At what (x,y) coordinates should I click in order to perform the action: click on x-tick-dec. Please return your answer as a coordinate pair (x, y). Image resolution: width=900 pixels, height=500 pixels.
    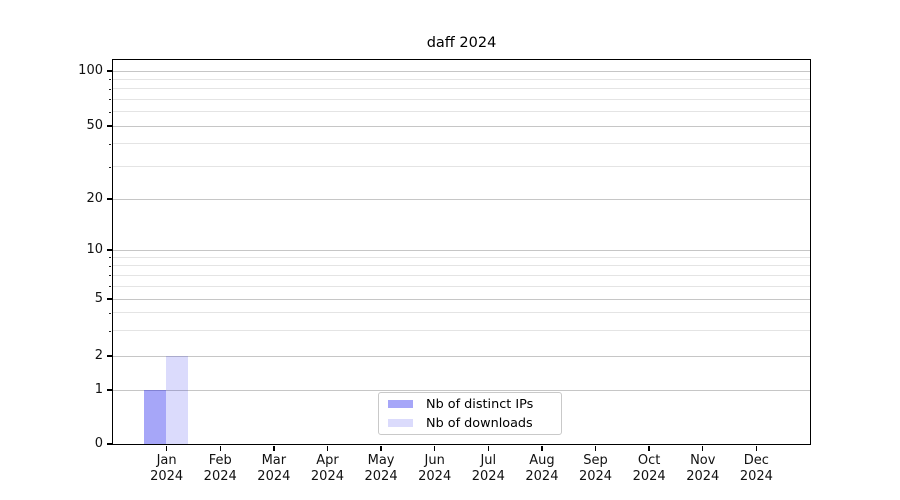
    Looking at the image, I should click on (756, 448).